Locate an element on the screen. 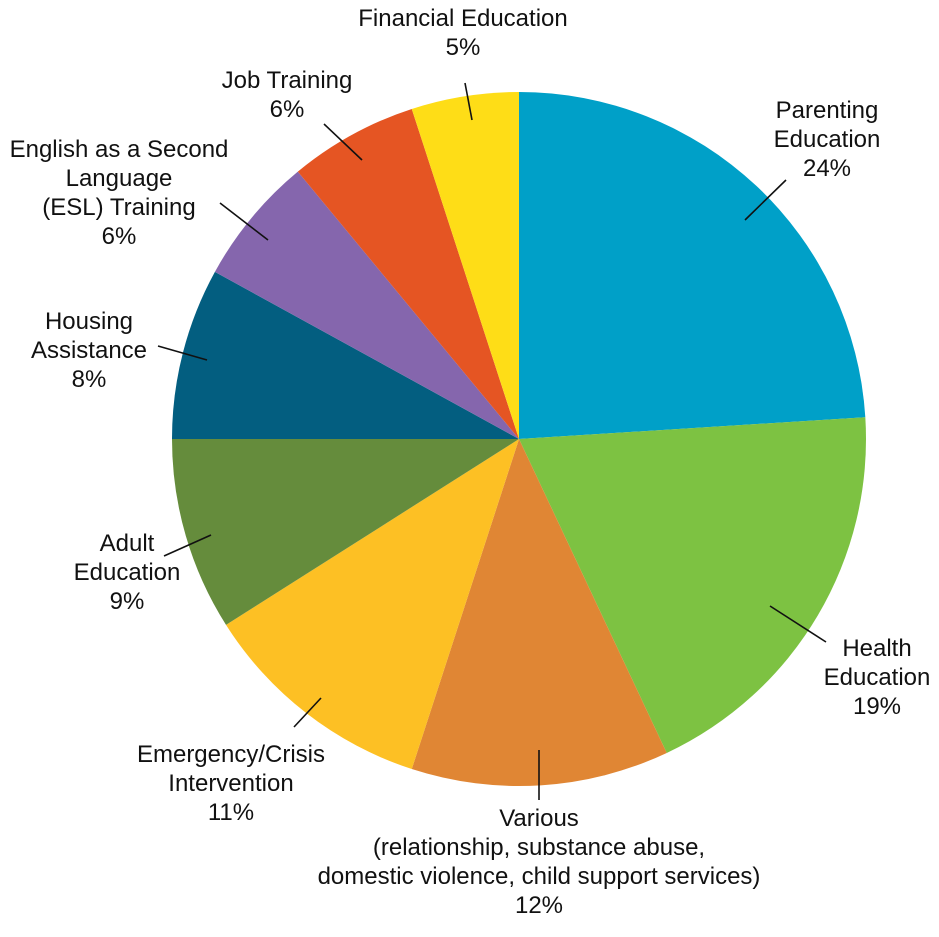  slice-label-adult-education: Adult Education 9% is located at coordinates (127, 572).